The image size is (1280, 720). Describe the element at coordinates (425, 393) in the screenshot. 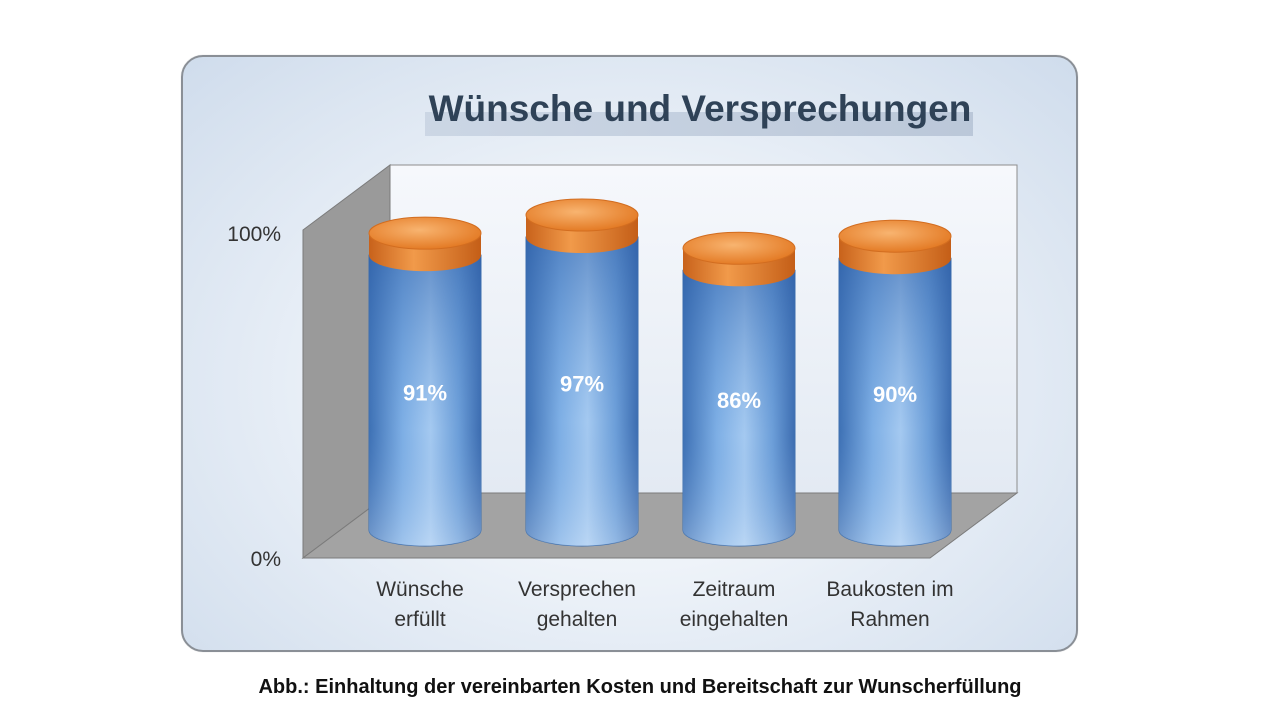

I see `bar-value-label: 91%` at that location.